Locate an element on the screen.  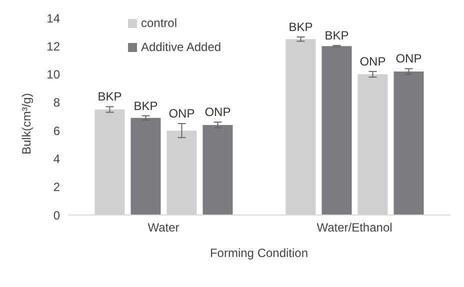
legend-label: Additive Added is located at coordinates (181, 47).